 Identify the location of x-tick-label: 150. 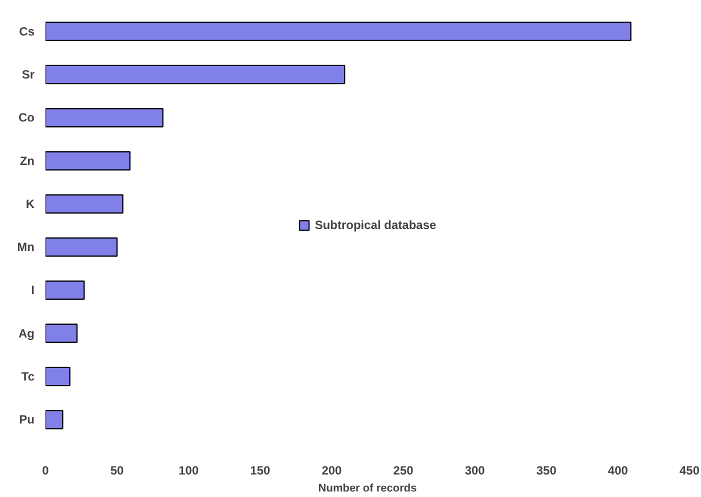
(260, 471).